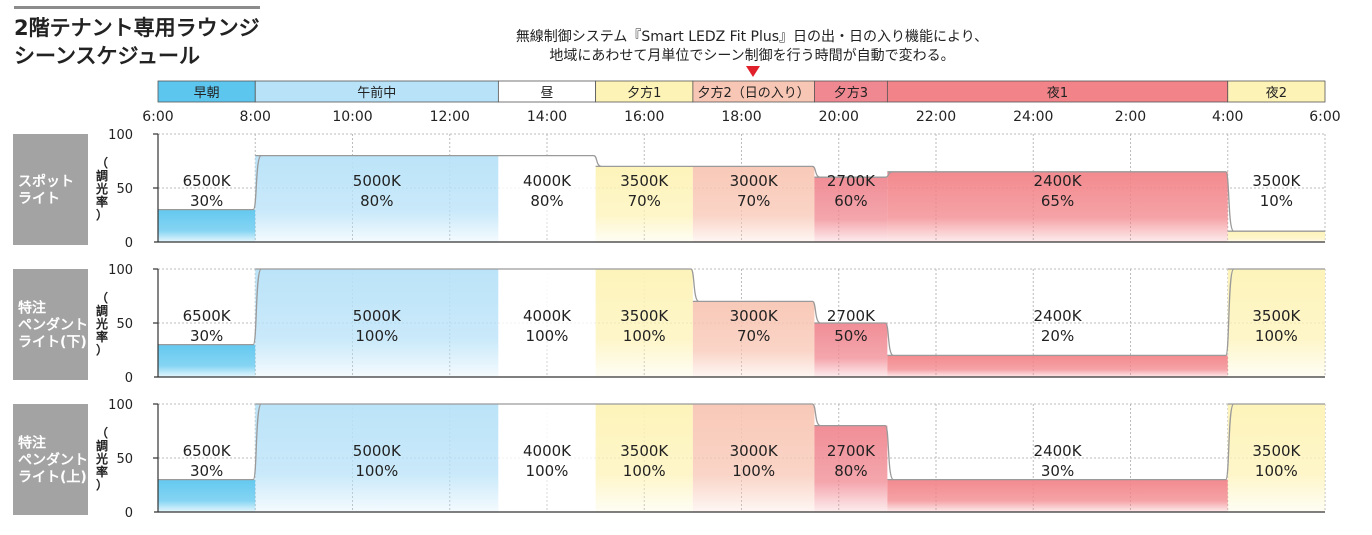  Describe the element at coordinates (137, 7) in the screenshot. I see `title-rule` at that location.